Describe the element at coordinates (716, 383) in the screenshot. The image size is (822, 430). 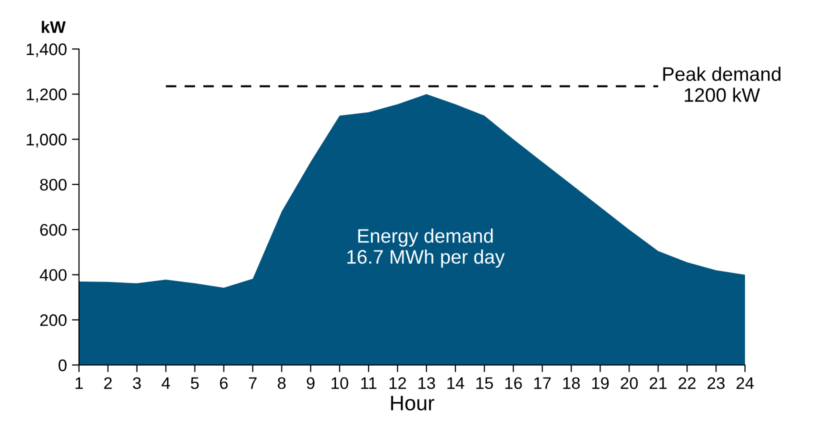
I see `x-tick-label: 23` at that location.